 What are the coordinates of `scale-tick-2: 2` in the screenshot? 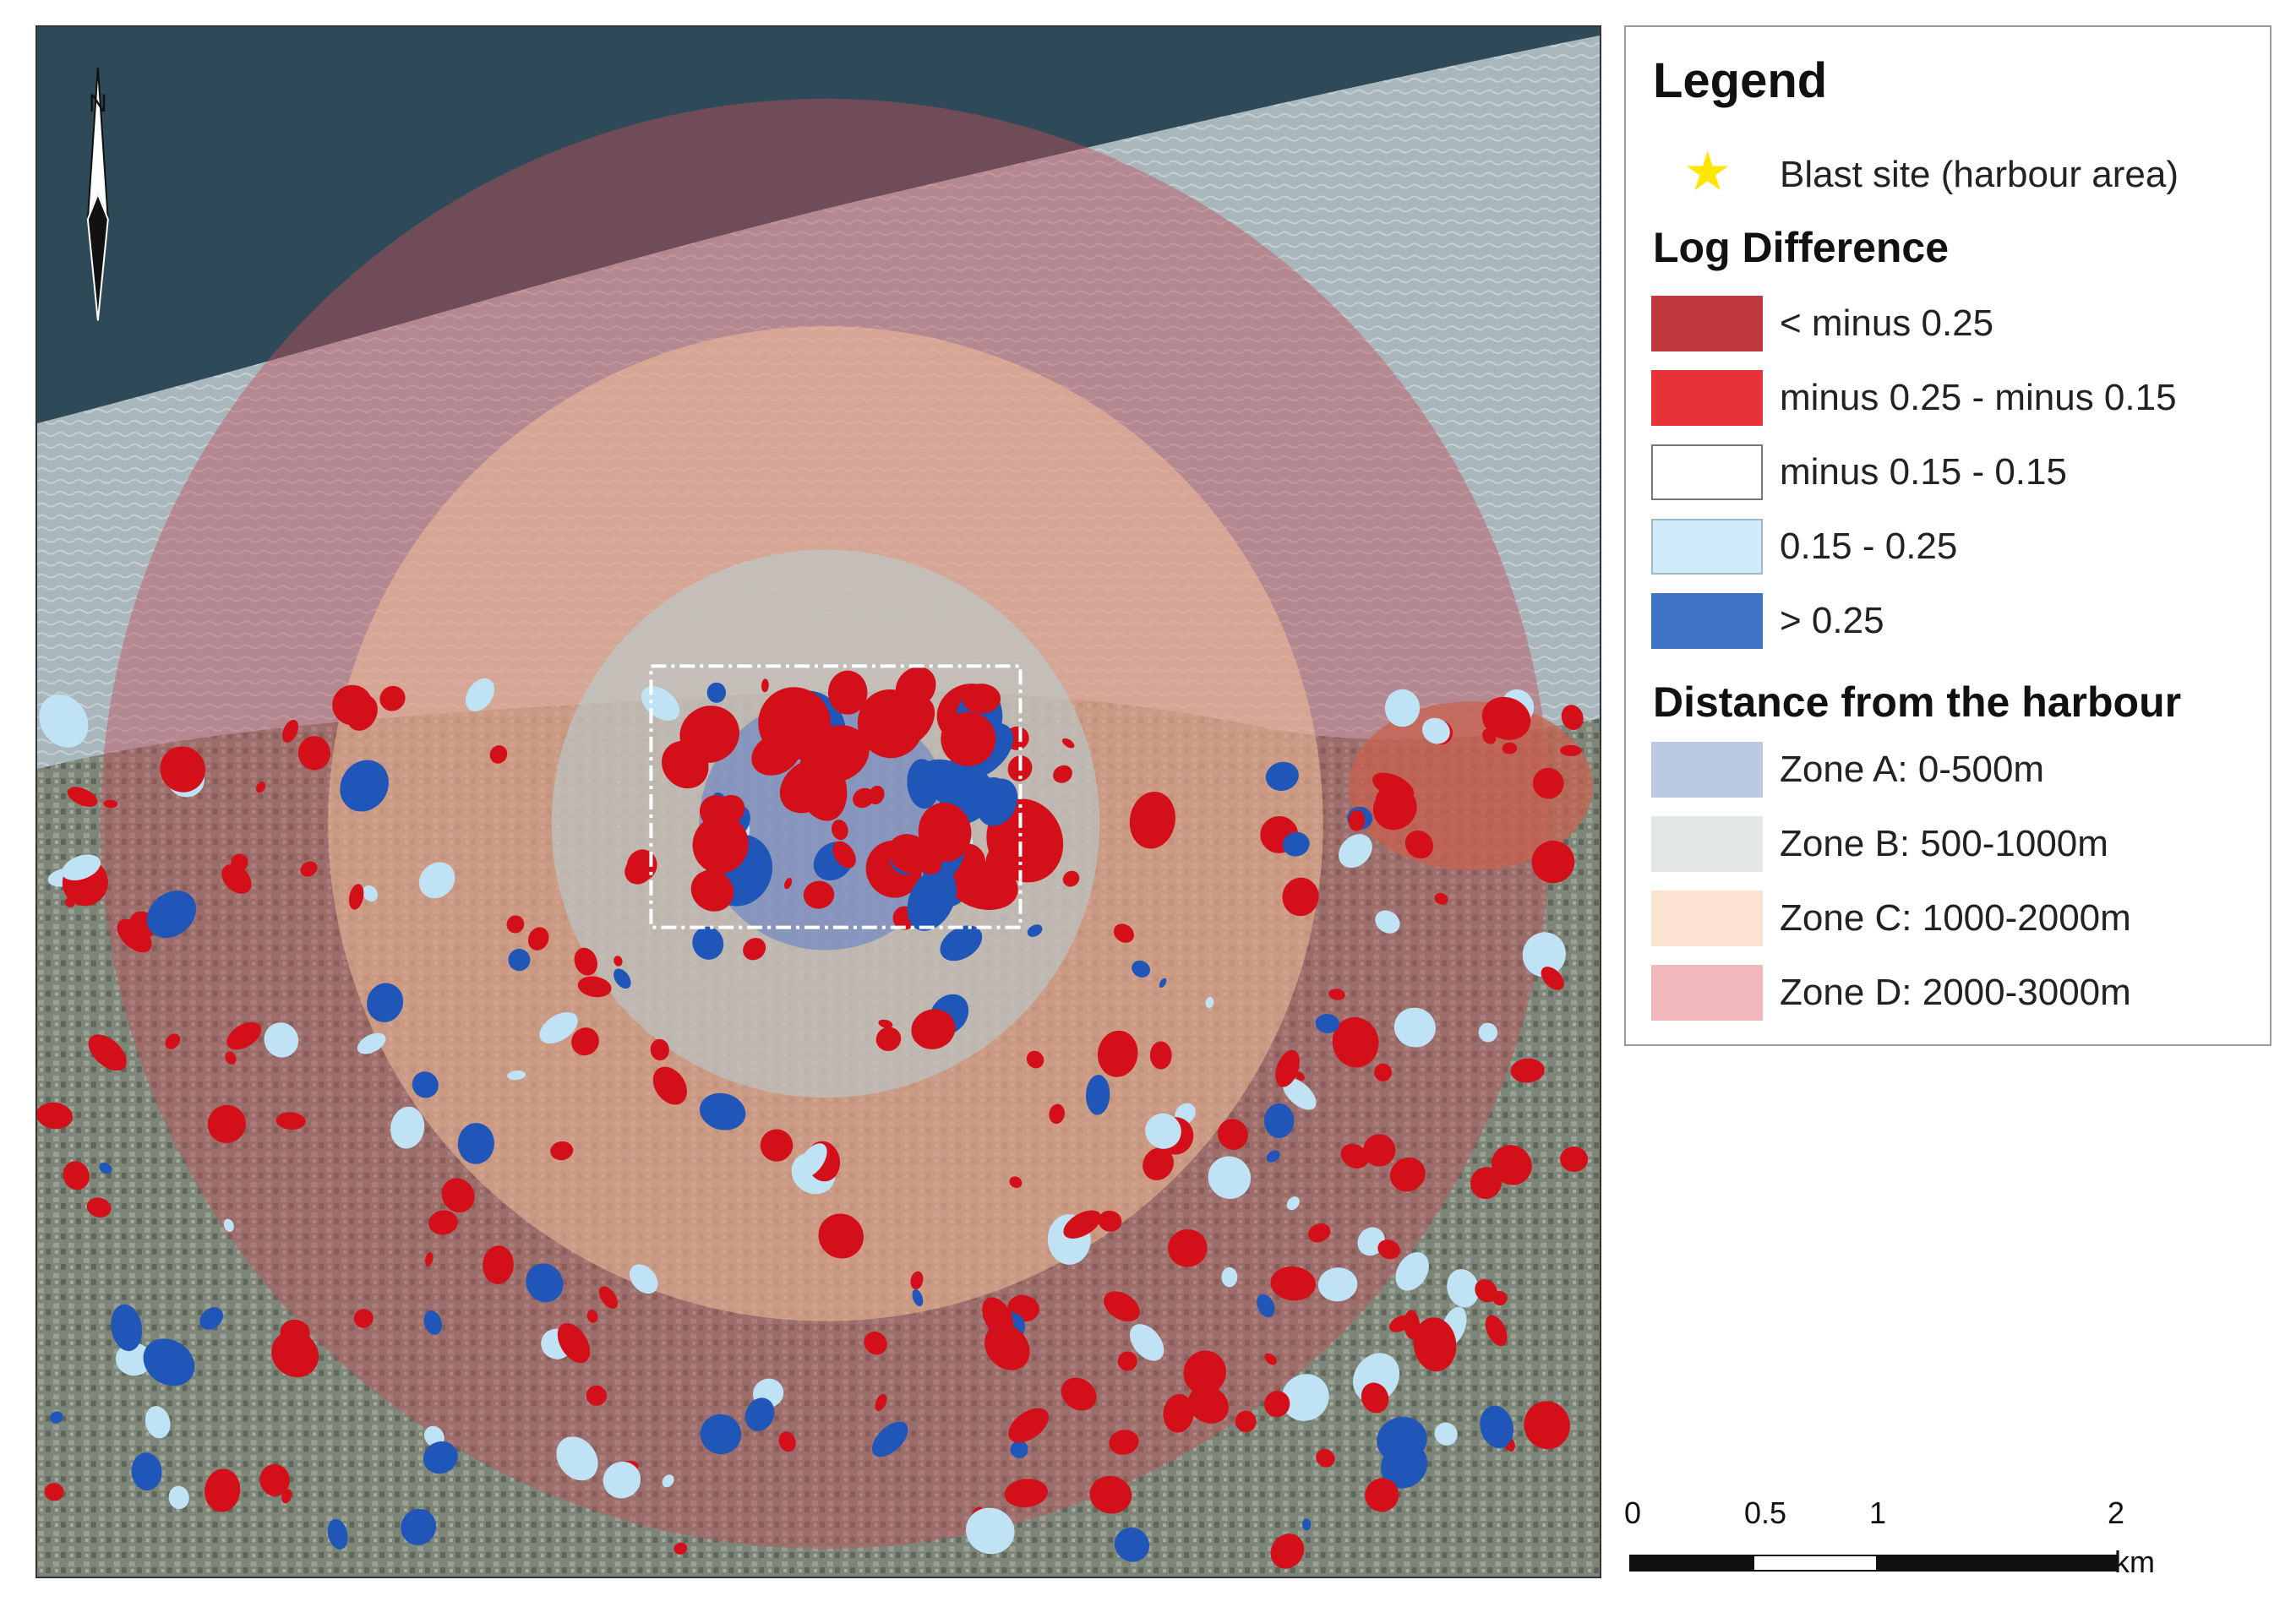 It's located at (2116, 1513).